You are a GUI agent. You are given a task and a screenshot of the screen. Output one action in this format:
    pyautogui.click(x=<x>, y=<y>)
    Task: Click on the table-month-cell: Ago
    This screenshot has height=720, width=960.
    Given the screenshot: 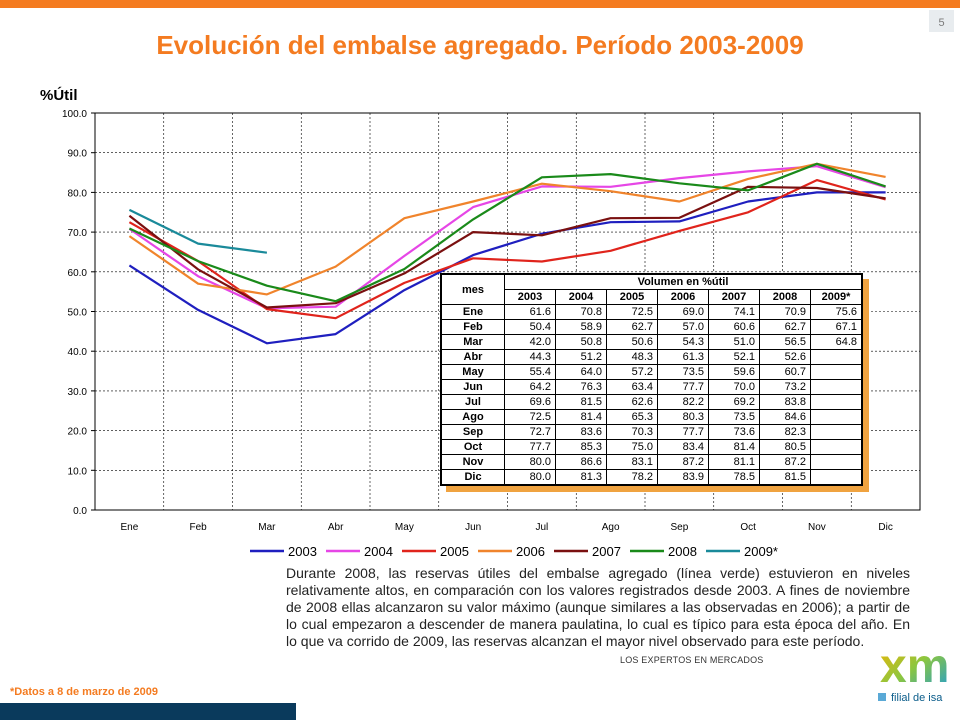 What is the action you would take?
    pyautogui.click(x=472, y=417)
    